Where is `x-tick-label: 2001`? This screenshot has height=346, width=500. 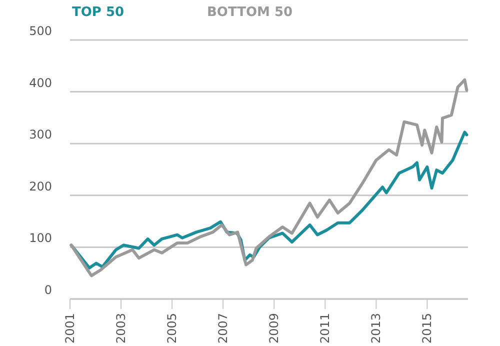 x-tick-label: 2001 is located at coordinates (70, 328).